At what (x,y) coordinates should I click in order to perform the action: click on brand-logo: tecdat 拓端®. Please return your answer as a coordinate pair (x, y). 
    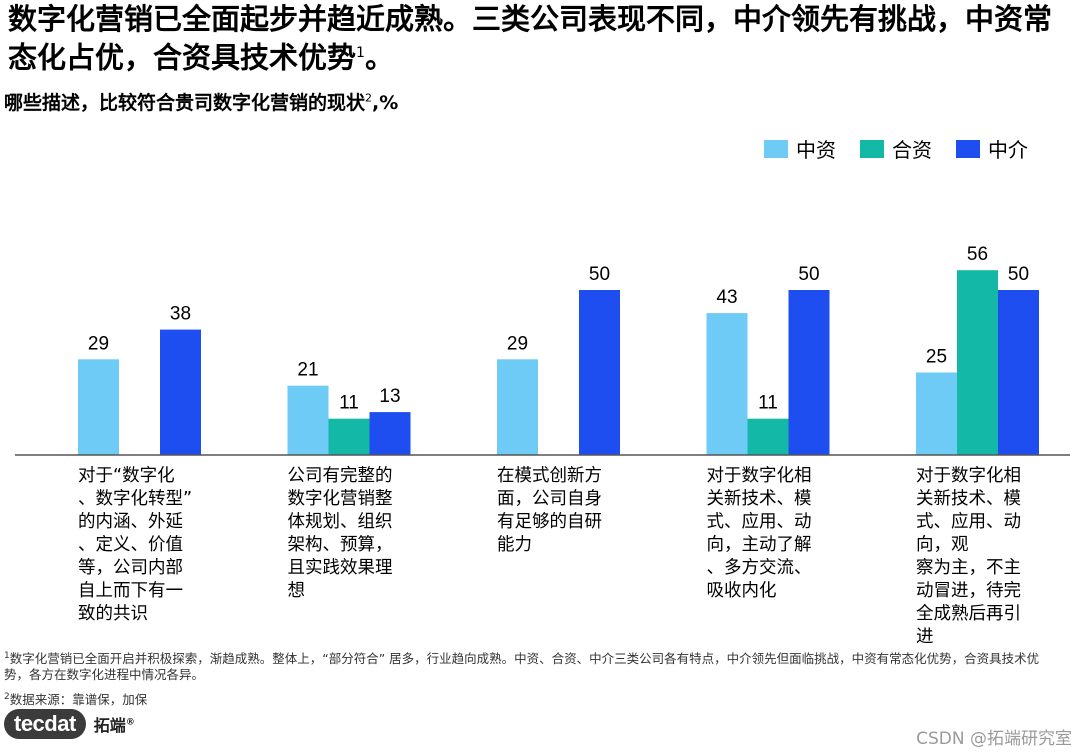
    Looking at the image, I should click on (69, 724).